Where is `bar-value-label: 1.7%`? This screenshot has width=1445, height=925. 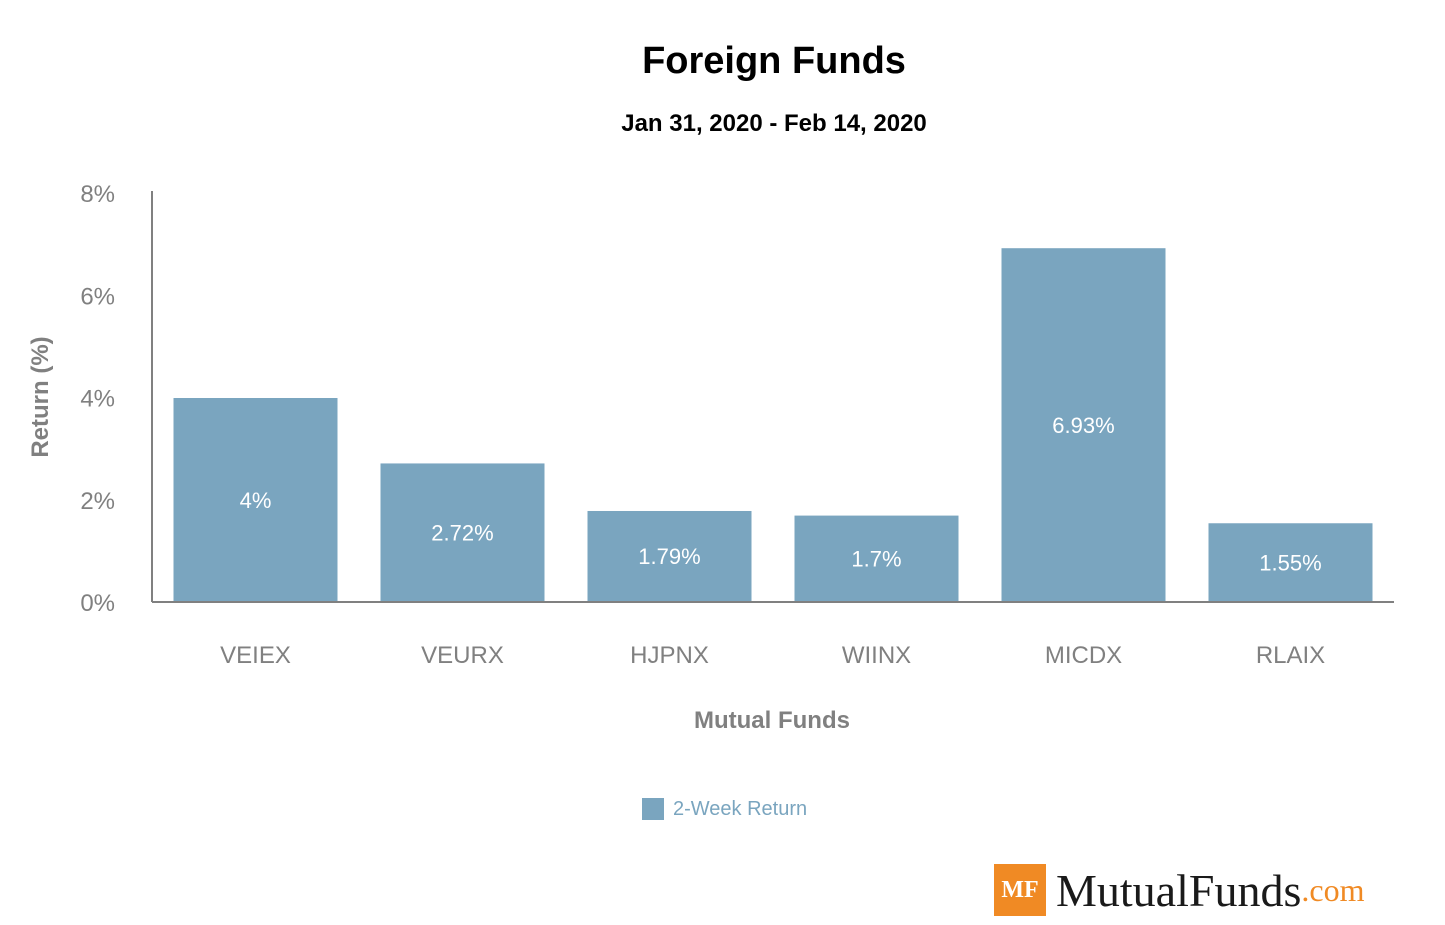
bar-value-label: 1.7% is located at coordinates (876, 559).